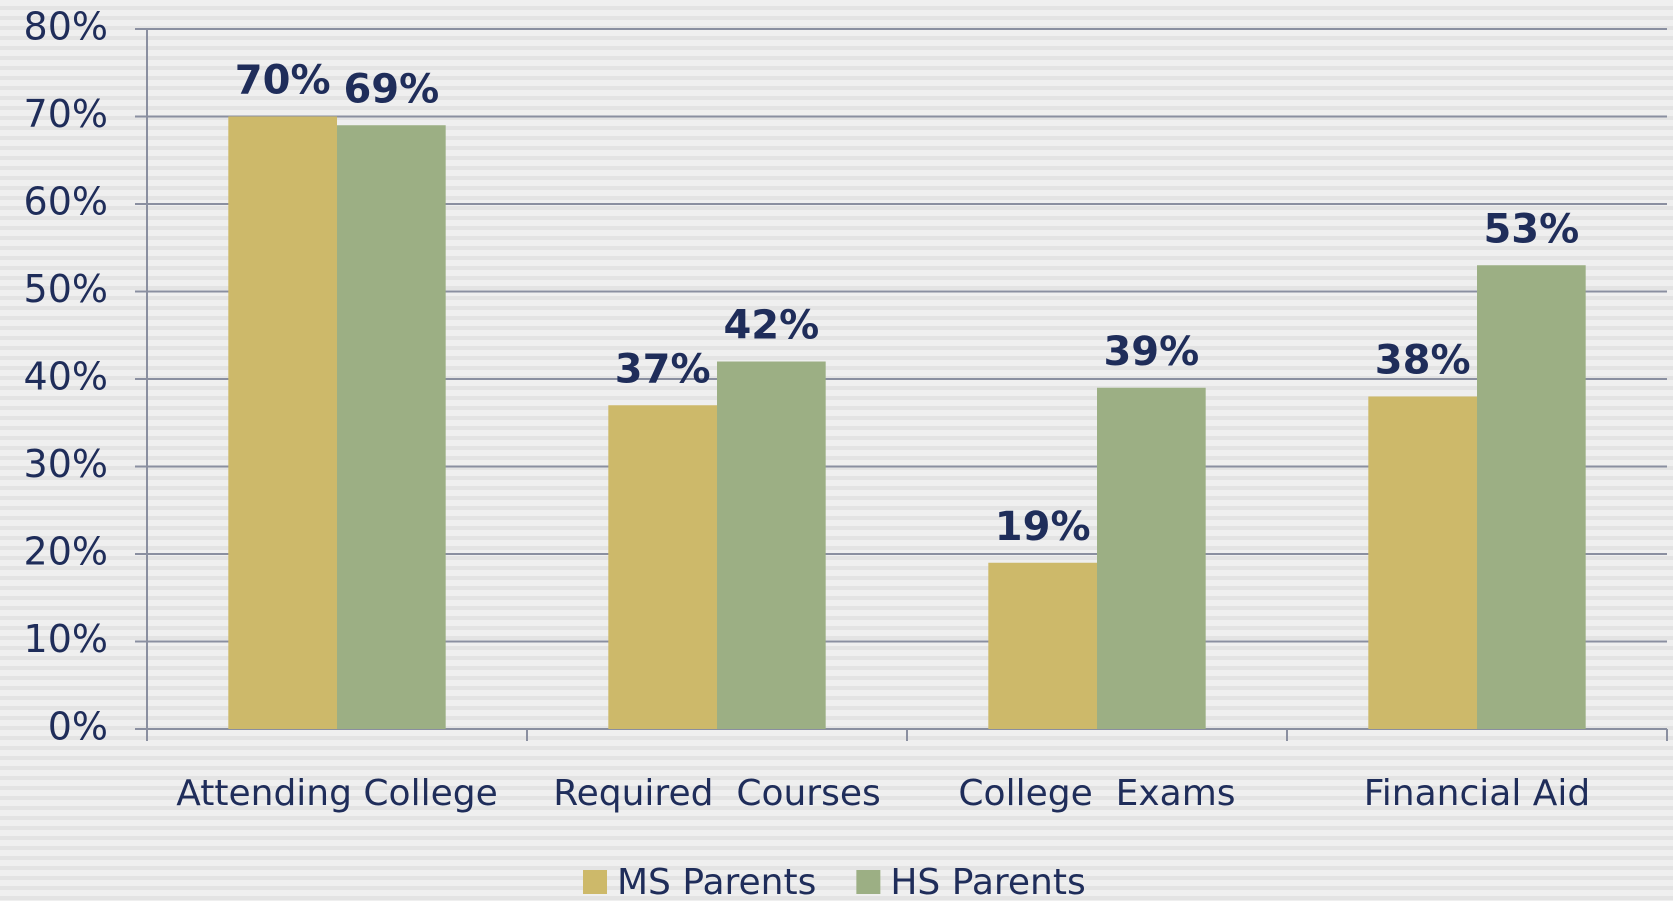 This screenshot has height=901, width=1673. Describe the element at coordinates (66, 27) in the screenshot. I see `y-tick-label: 80%` at that location.